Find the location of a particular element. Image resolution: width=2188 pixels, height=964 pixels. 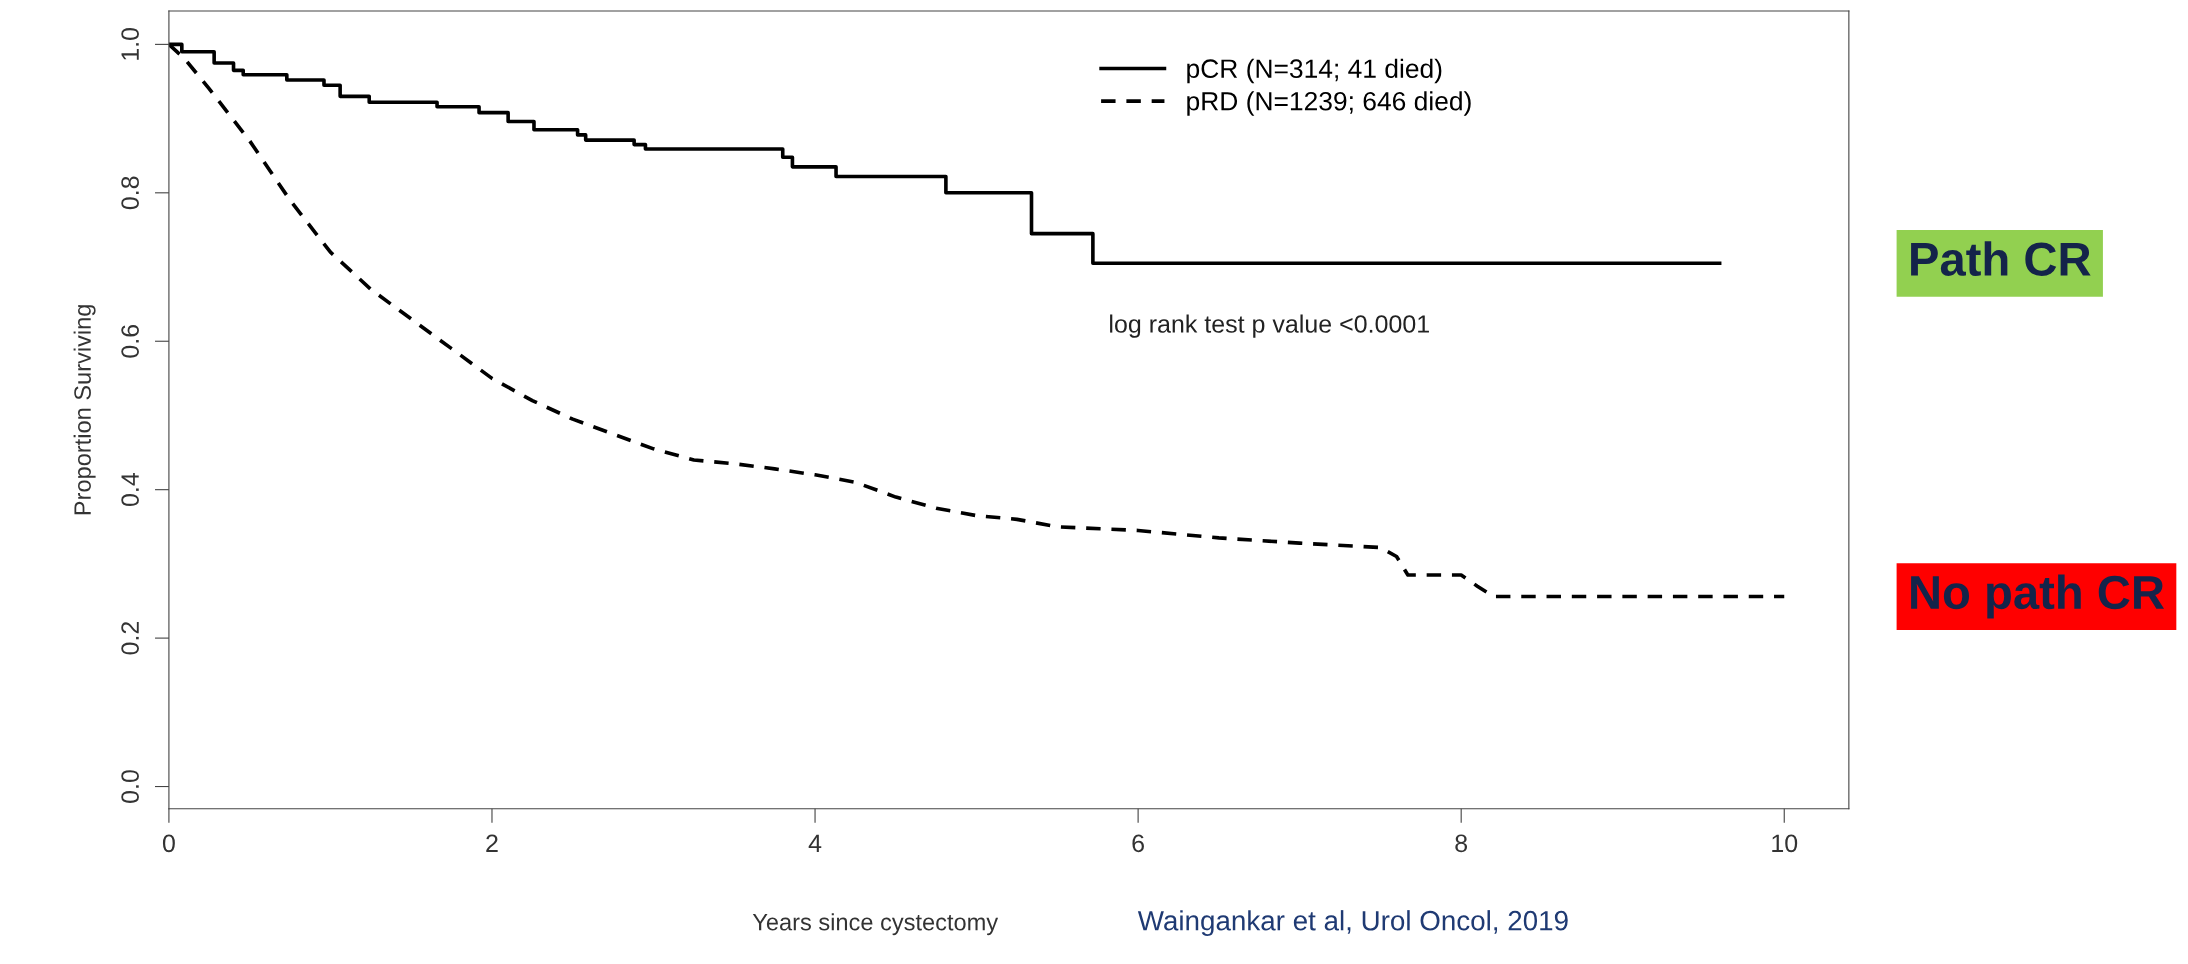

annotation: log rank test p value <0.0001 is located at coordinates (1269, 326).